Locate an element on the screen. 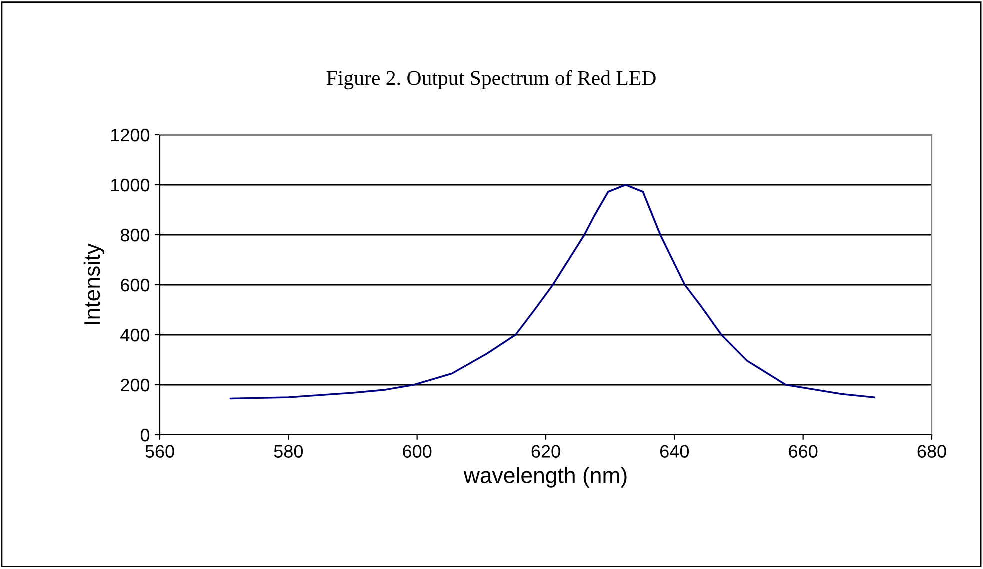 The image size is (983, 569). y-tick-label: 800 is located at coordinates (135, 235).